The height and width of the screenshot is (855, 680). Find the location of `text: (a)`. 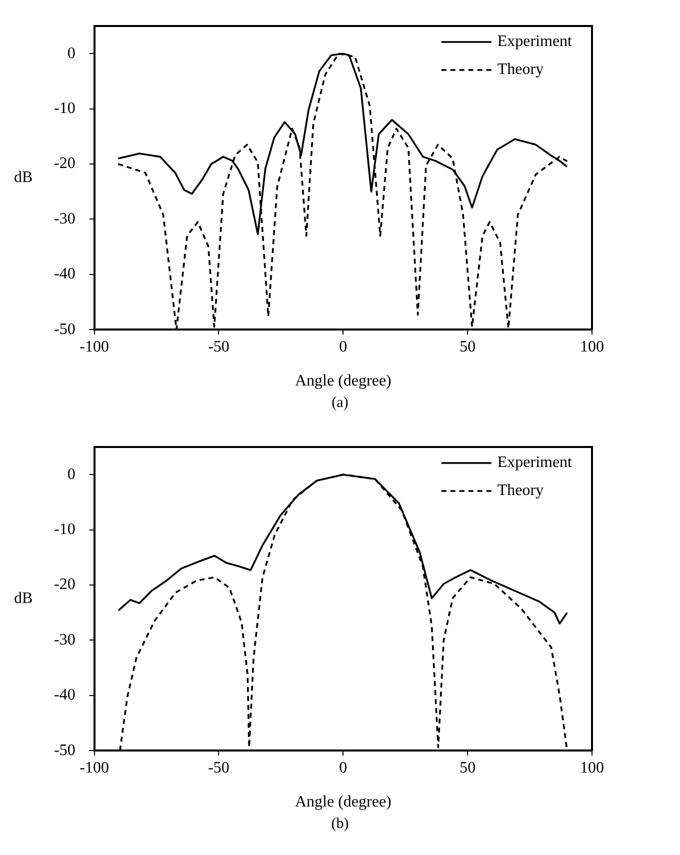

text: (a) is located at coordinates (340, 404).